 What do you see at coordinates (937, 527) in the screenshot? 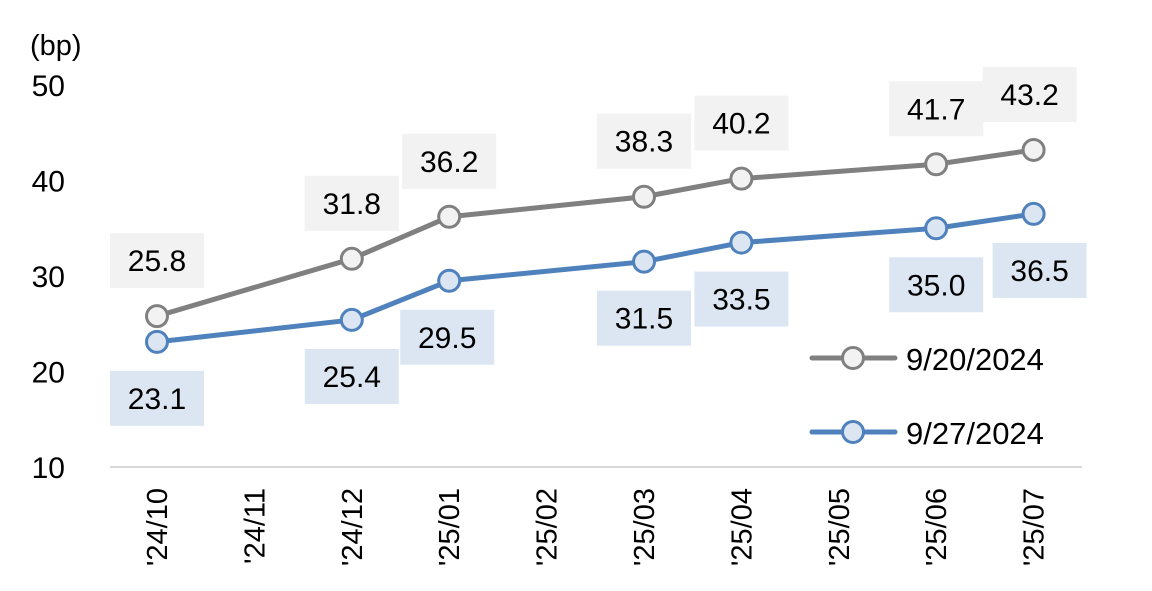
I see `x-tick-label: '25/06` at bounding box center [937, 527].